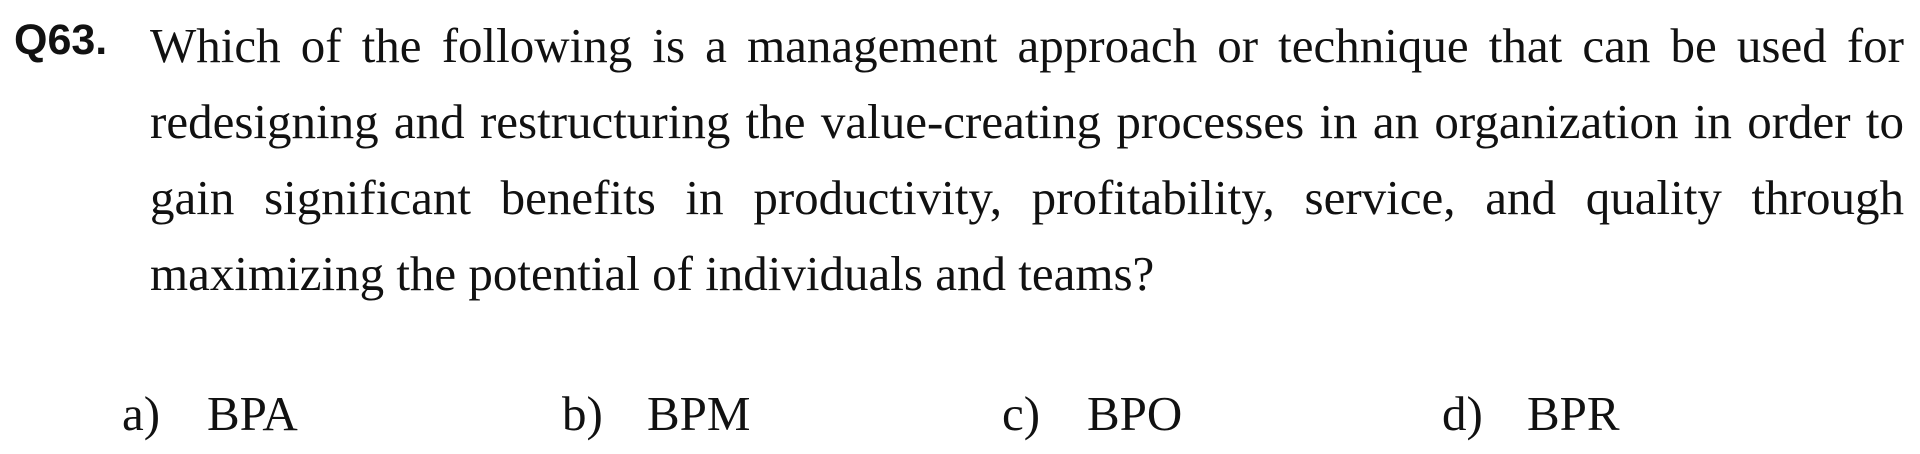 This screenshot has width=1920, height=454. I want to click on option-d: d) BPR, so click(1531, 414).